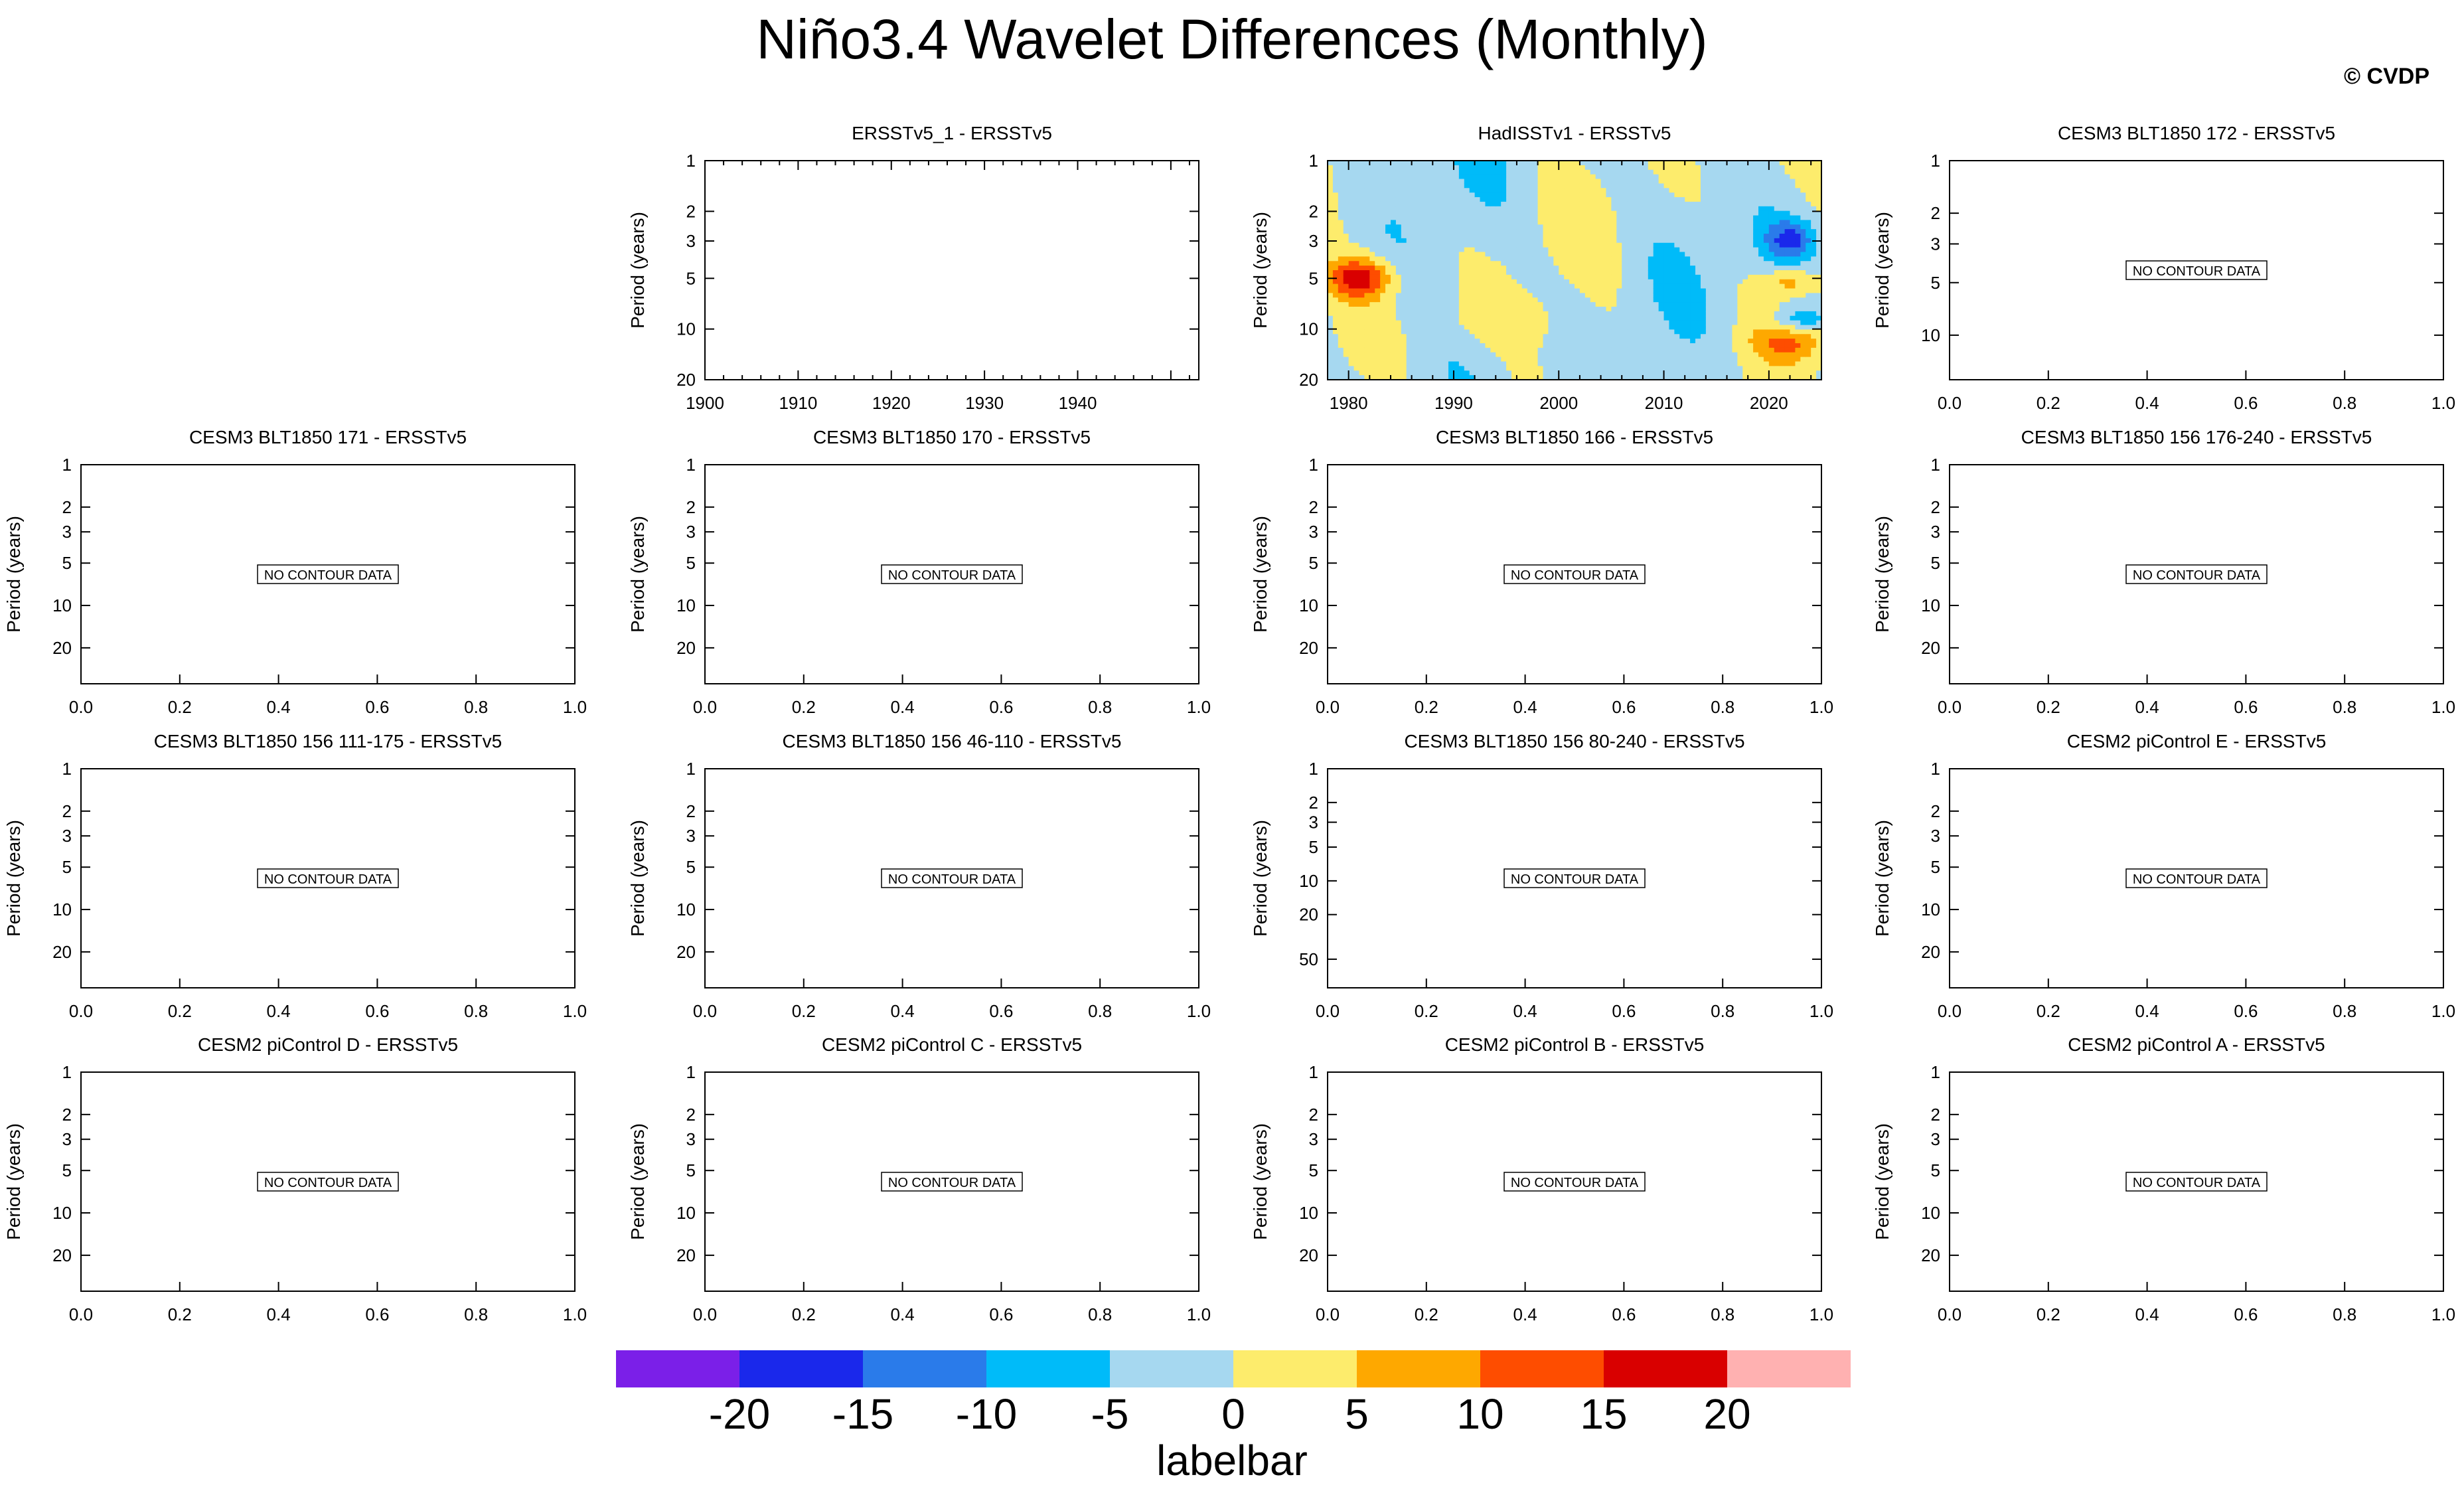 The width and height of the screenshot is (2464, 1495). Describe the element at coordinates (952, 133) in the screenshot. I see `panel-title: ERSSTv5_1 - ERSSTv5` at that location.